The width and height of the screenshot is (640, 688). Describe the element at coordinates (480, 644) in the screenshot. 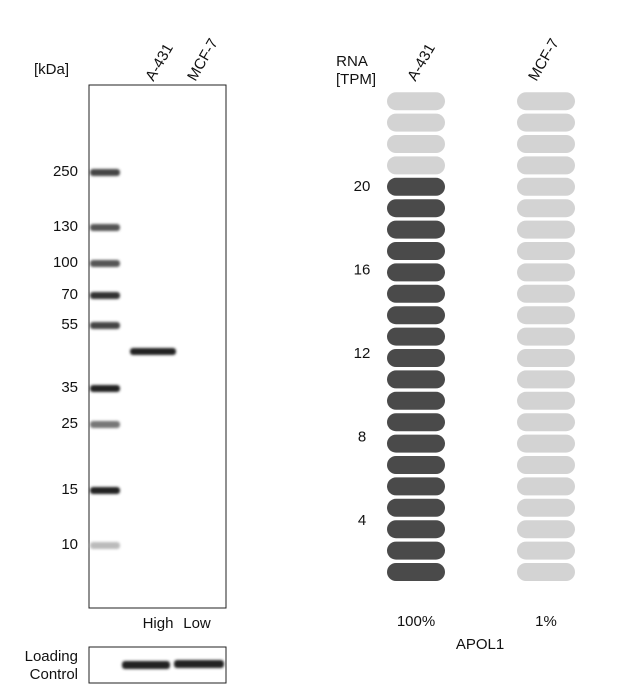

I see `gene-label: APOL1` at that location.